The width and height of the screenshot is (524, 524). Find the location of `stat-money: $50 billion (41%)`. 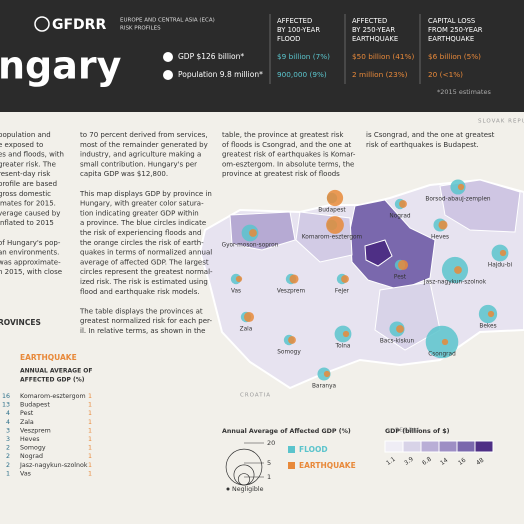

stat-money: $50 billion (41%) is located at coordinates (383, 56).